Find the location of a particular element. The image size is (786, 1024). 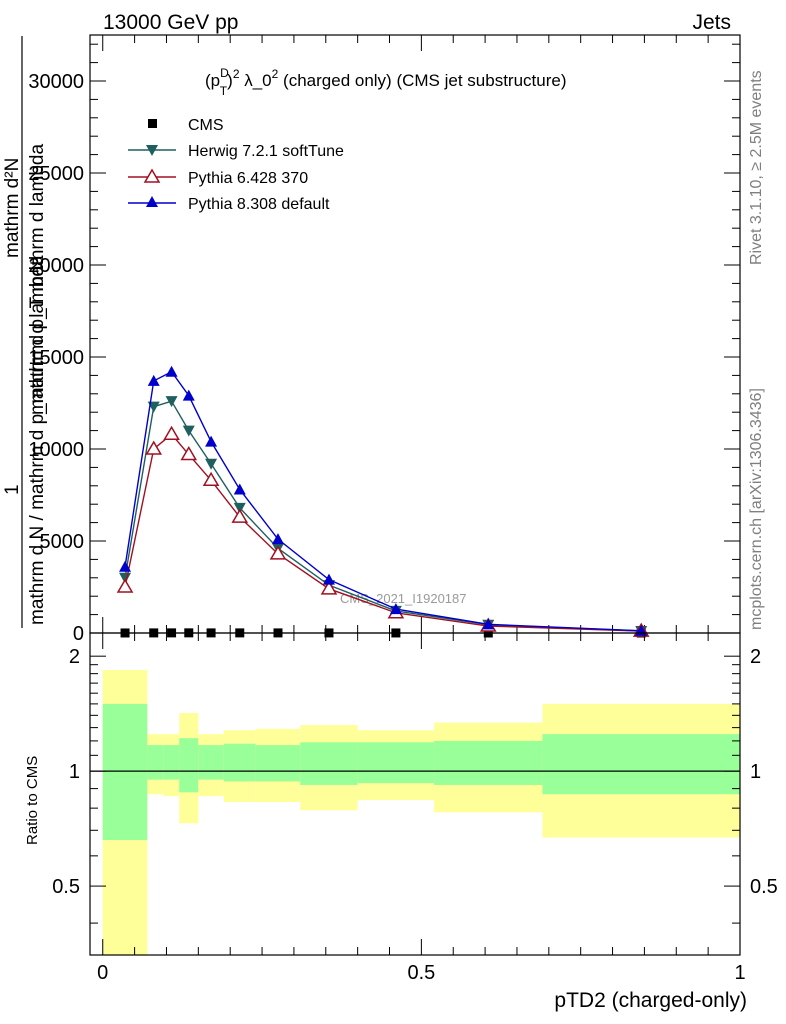

legend-marker-cms is located at coordinates (152, 123).